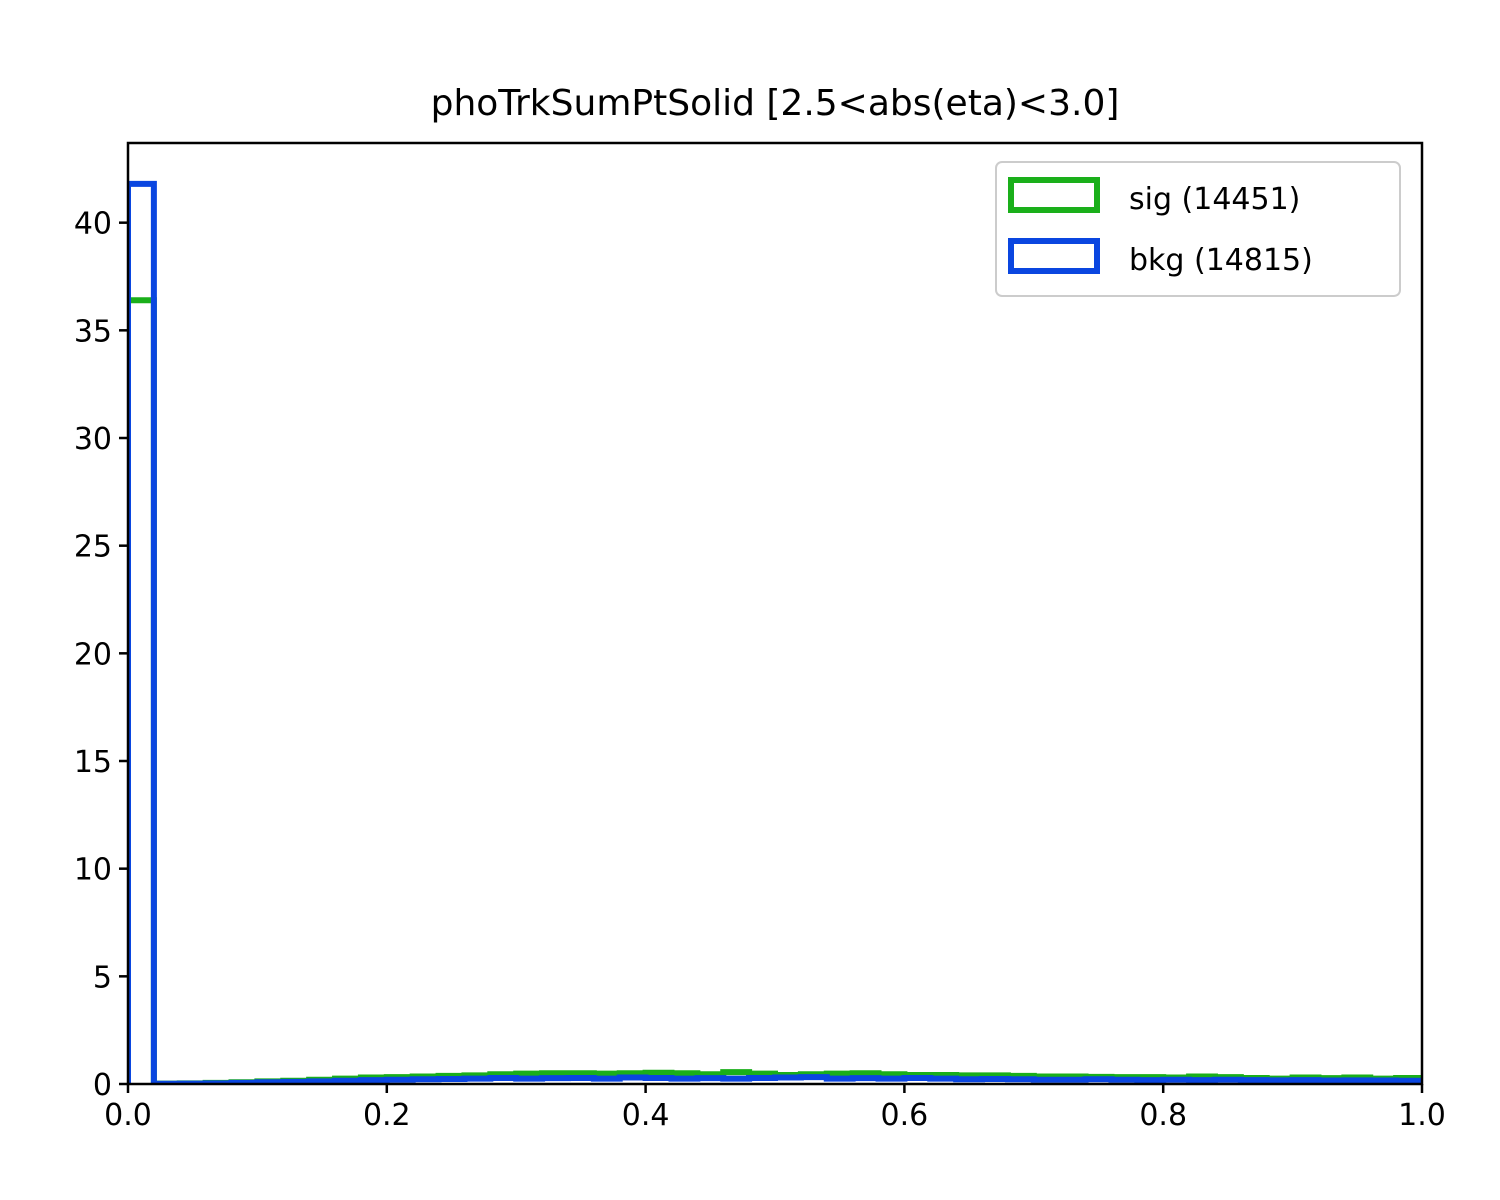  Describe the element at coordinates (93, 439) in the screenshot. I see `y-tick-label: 30` at that location.